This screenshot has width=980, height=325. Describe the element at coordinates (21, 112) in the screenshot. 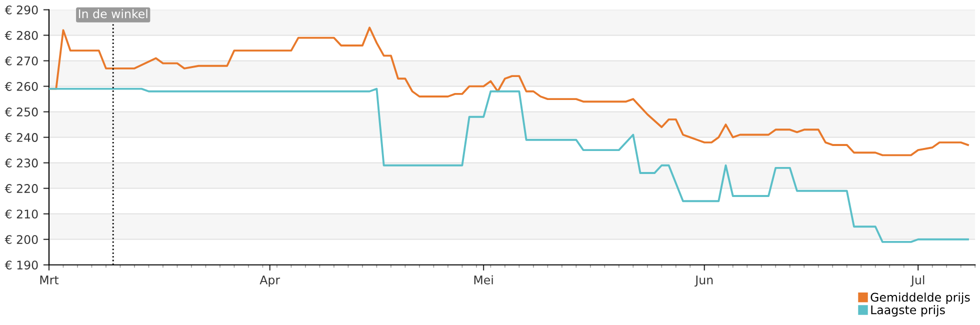

I see `y-tick-label: € 250` at that location.